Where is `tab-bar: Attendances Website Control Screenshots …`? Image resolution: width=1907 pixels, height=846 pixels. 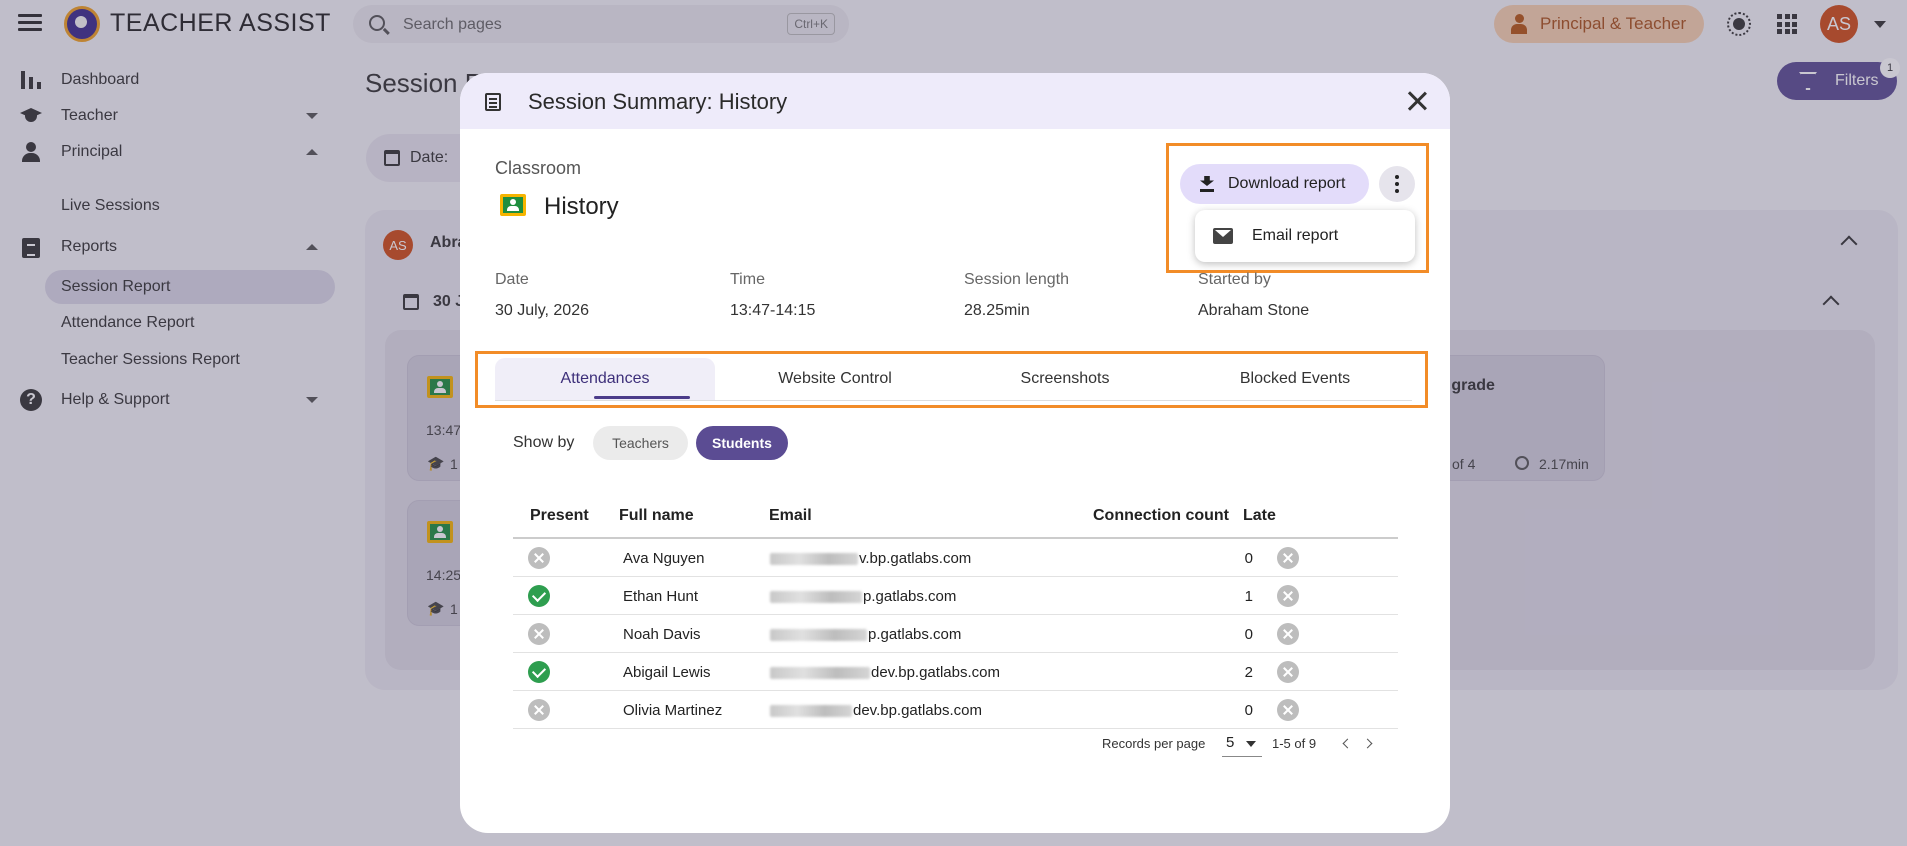 tab-bar: Attendances Website Control Screenshots … is located at coordinates (953, 379).